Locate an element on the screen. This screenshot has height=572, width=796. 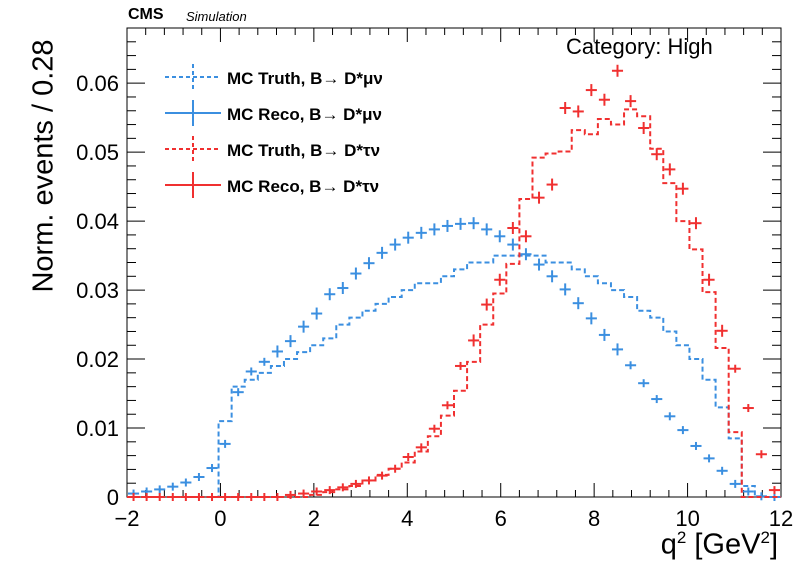
y-tick-label: 0.04 is located at coordinates (97, 221).